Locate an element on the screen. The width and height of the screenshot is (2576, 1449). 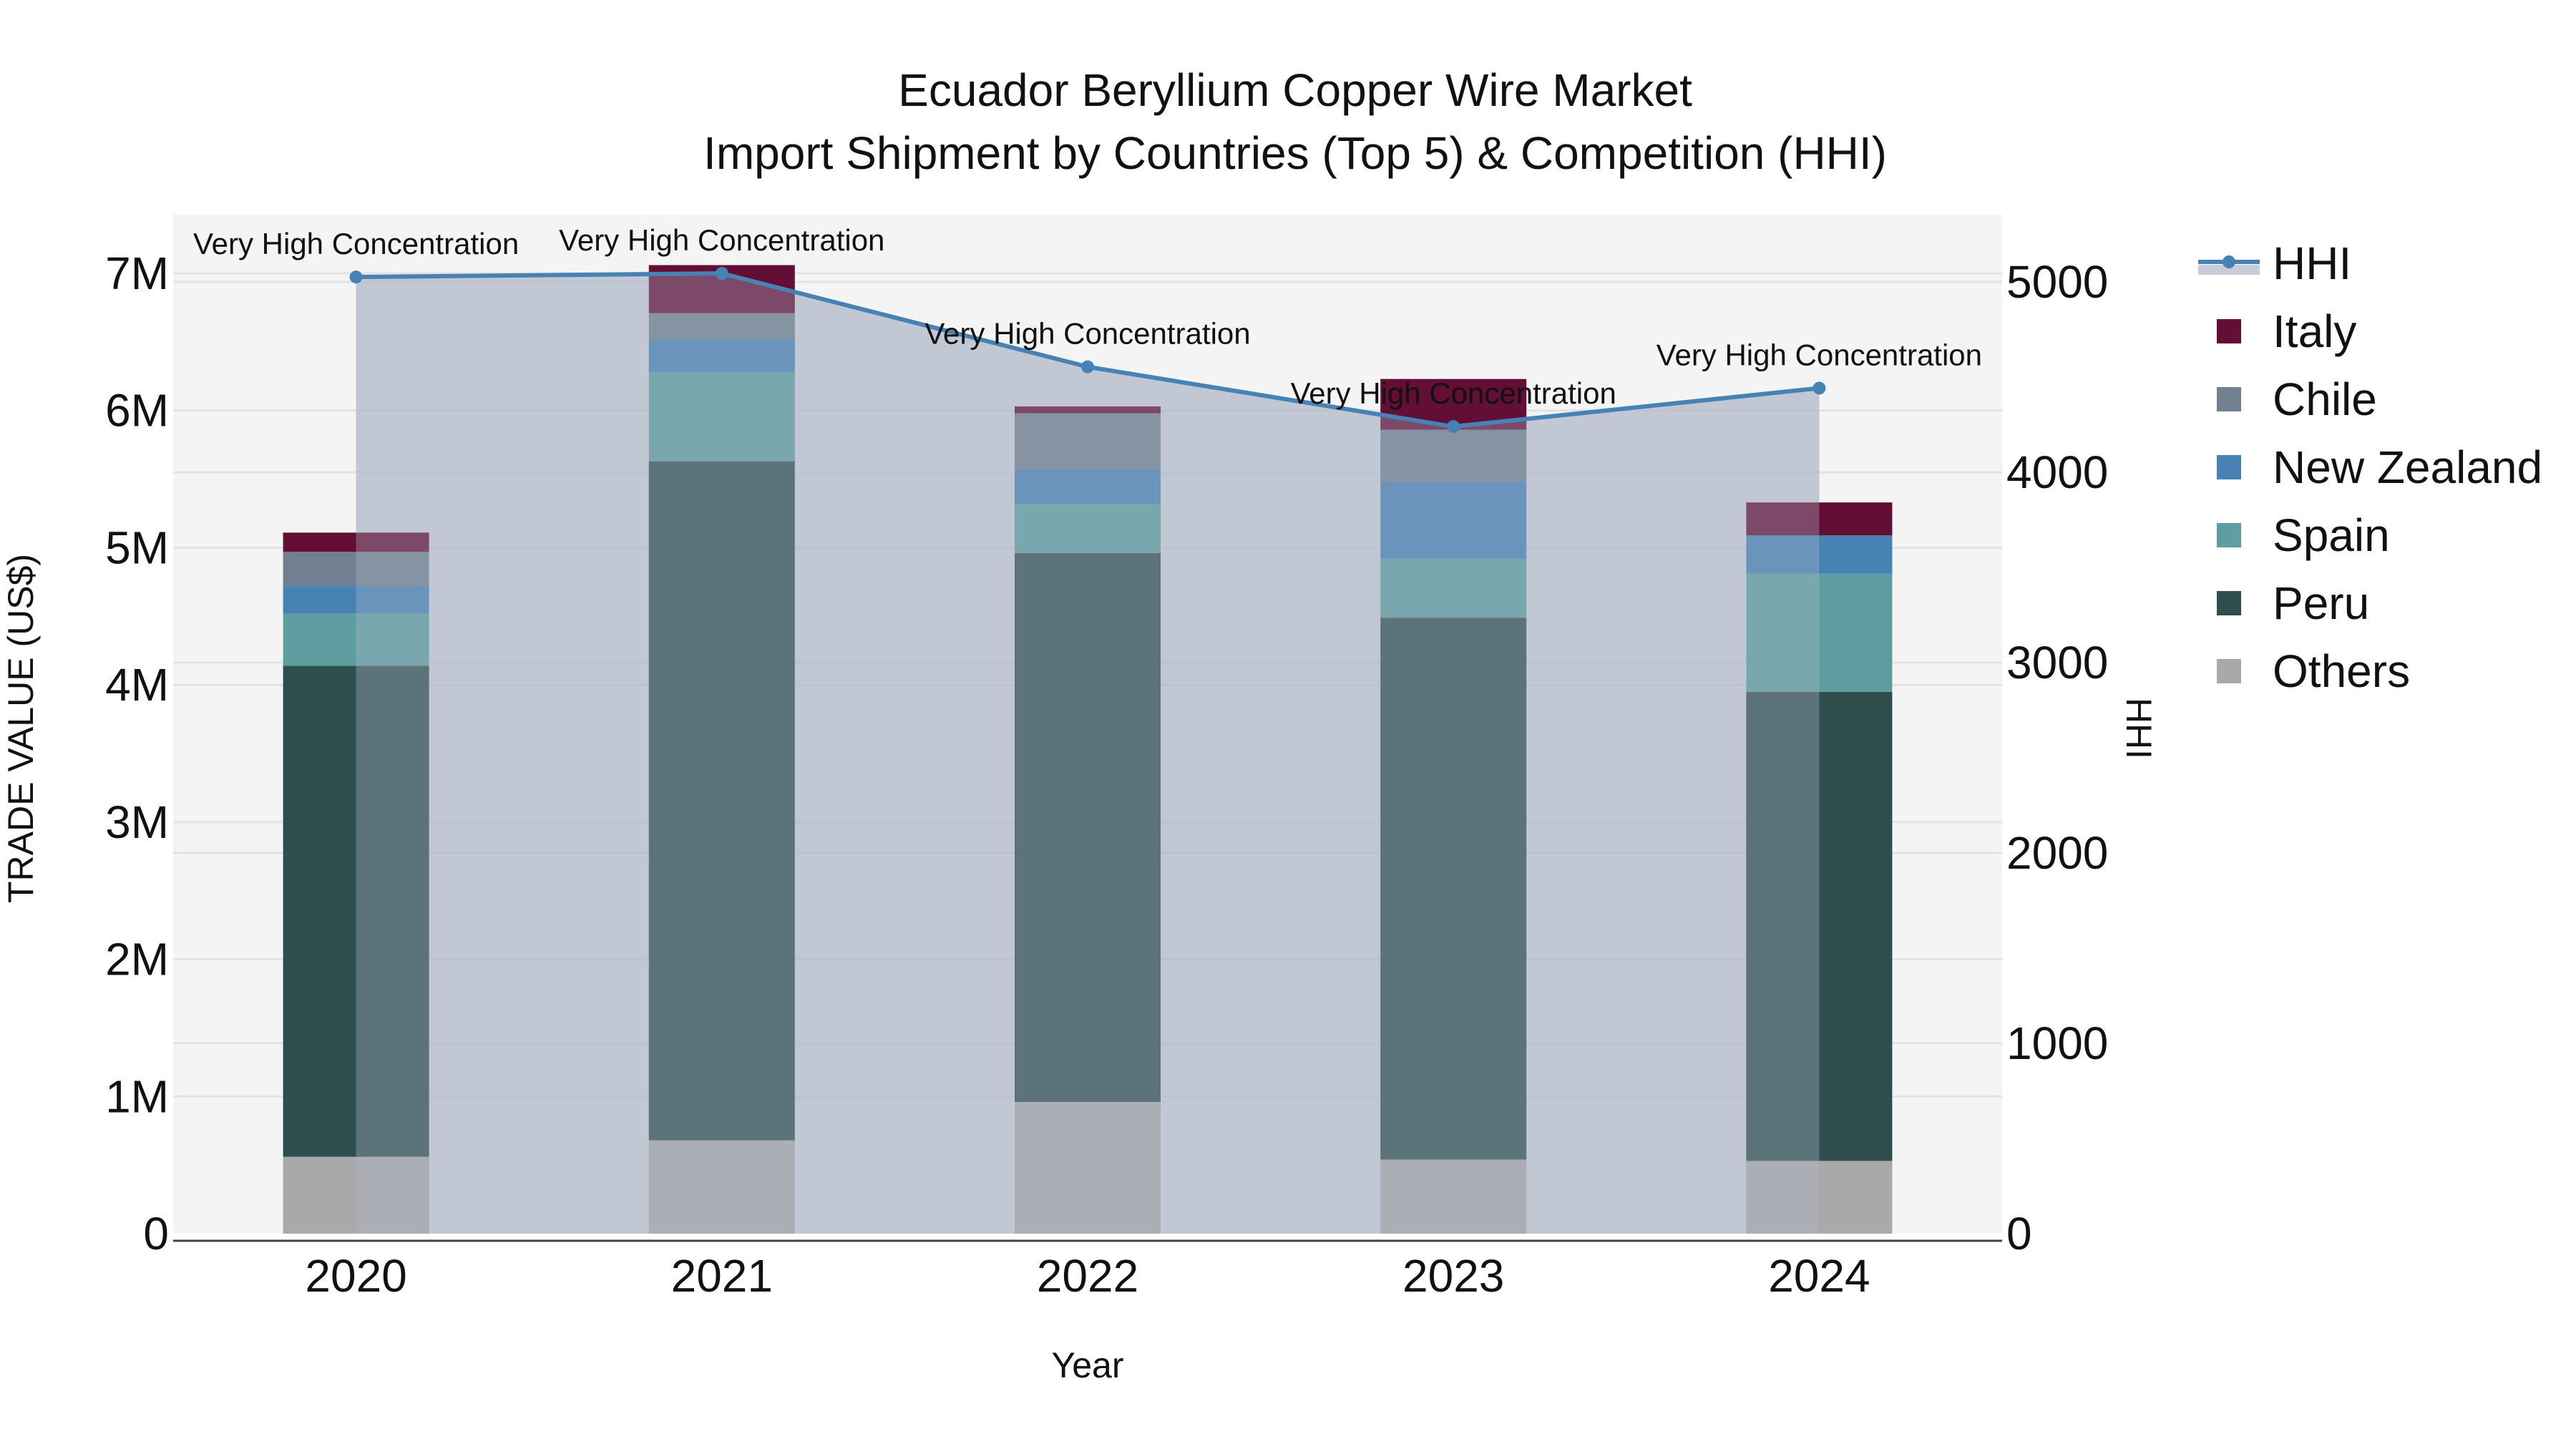
legend-item-new-zealand: New Zealand is located at coordinates (2379, 467).